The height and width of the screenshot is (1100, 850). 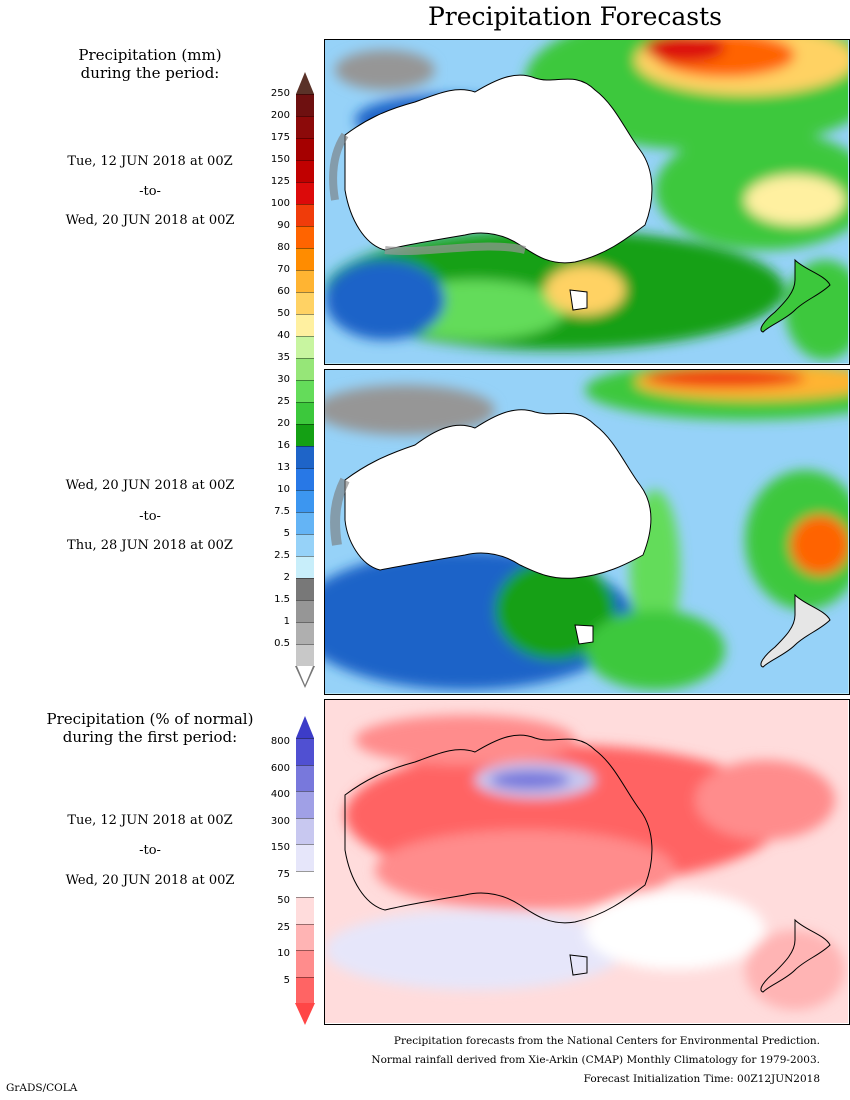 What do you see at coordinates (305, 675) in the screenshot?
I see `colorbar-bottom-arrow-fill` at bounding box center [305, 675].